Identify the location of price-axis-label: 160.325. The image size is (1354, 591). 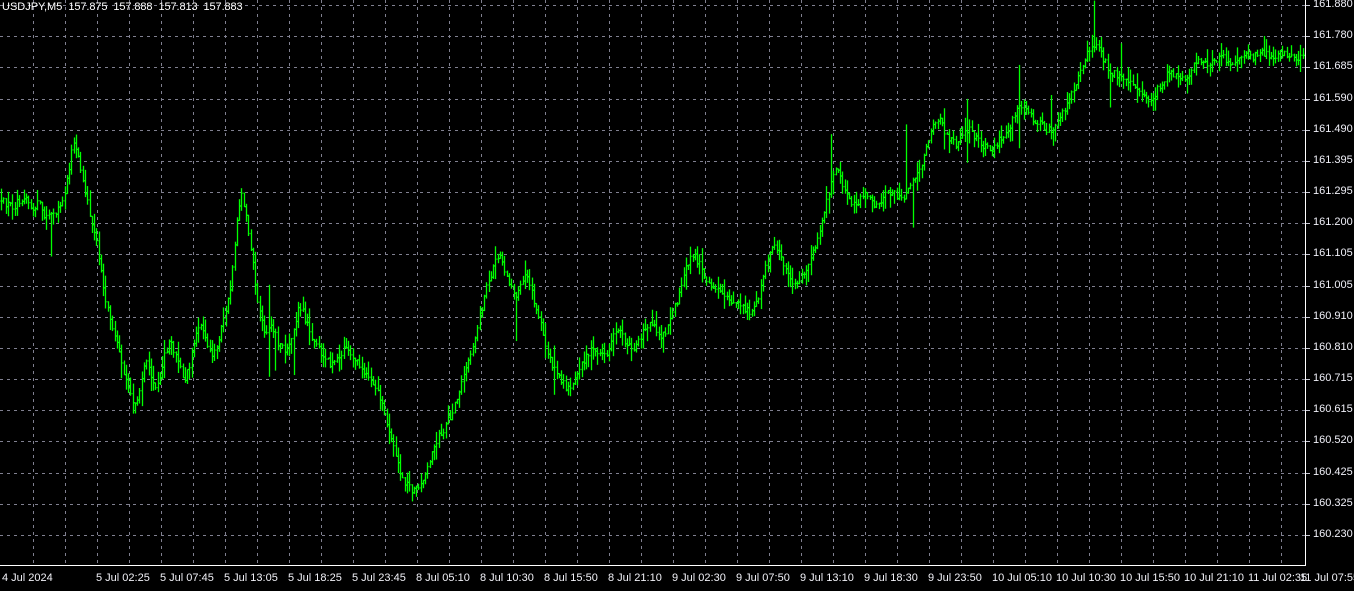
(1333, 503).